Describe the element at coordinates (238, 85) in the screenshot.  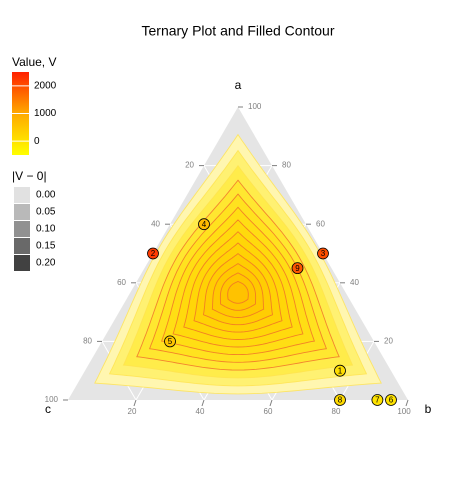
I see `vertex-label: a` at that location.